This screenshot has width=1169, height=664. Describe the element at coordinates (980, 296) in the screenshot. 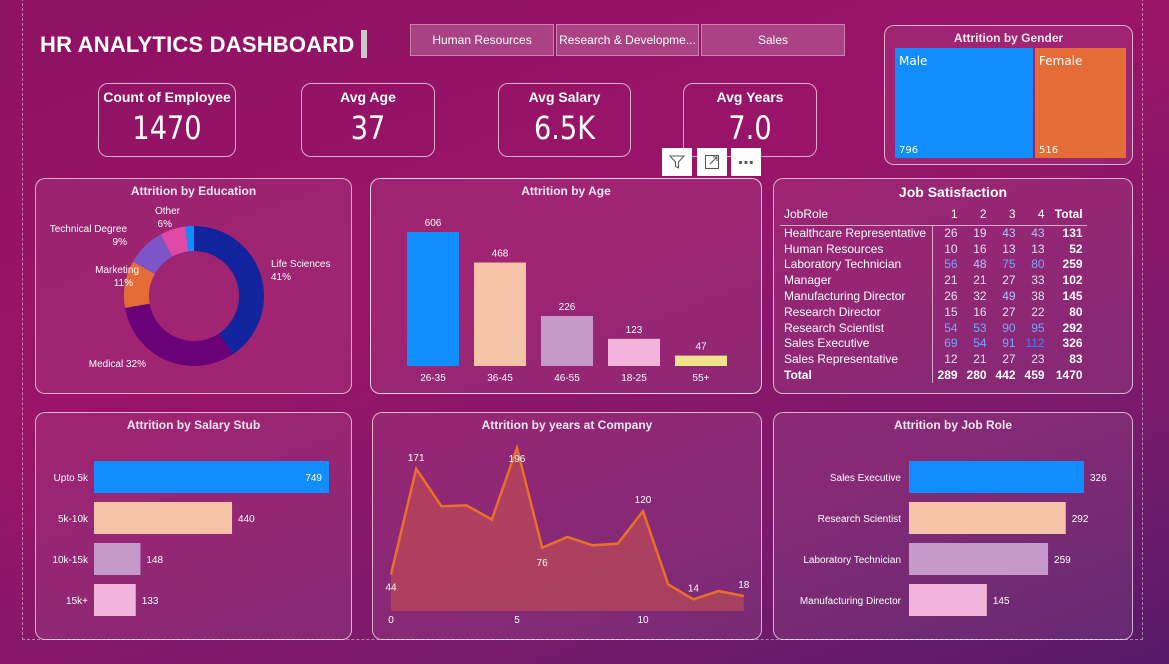

I see `cell-value: 32` at that location.